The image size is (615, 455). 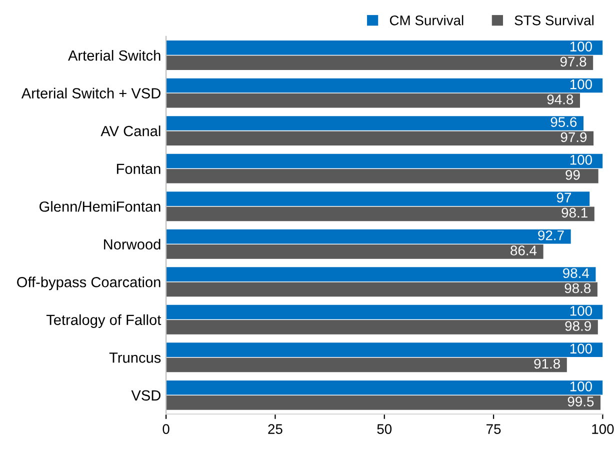 I want to click on x-tick-label: 0, so click(x=166, y=429).